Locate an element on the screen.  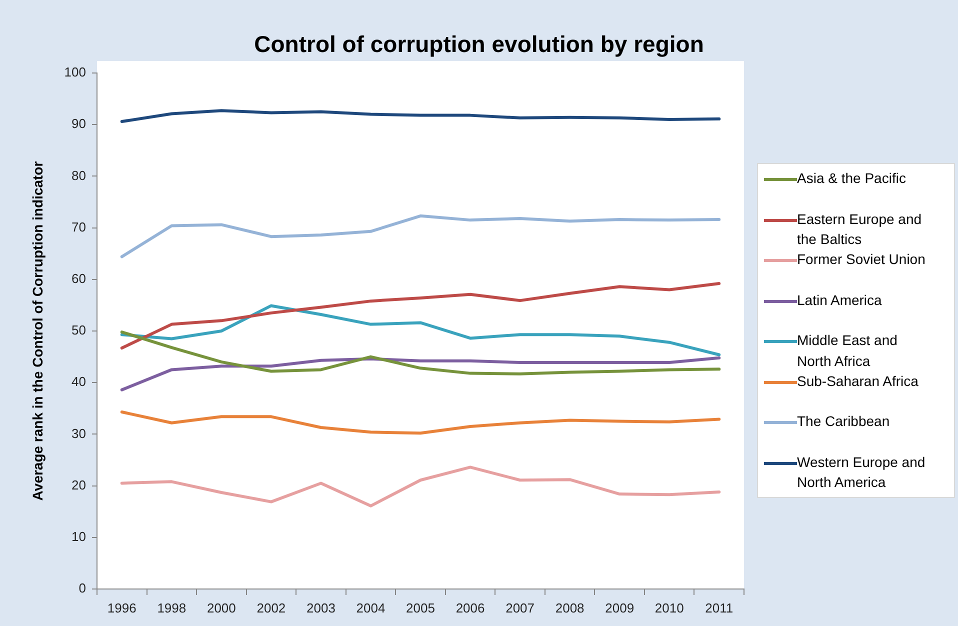
y-tick-label: 90 is located at coordinates (79, 124).